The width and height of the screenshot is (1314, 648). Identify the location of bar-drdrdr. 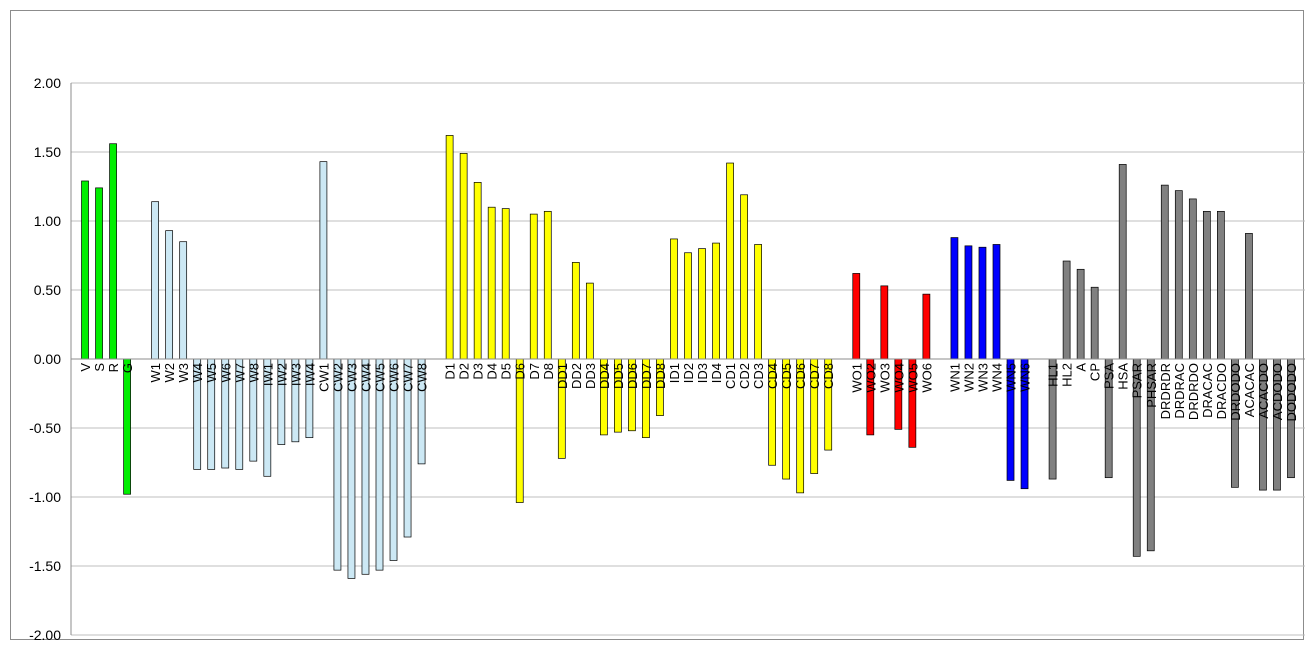
(1164, 272).